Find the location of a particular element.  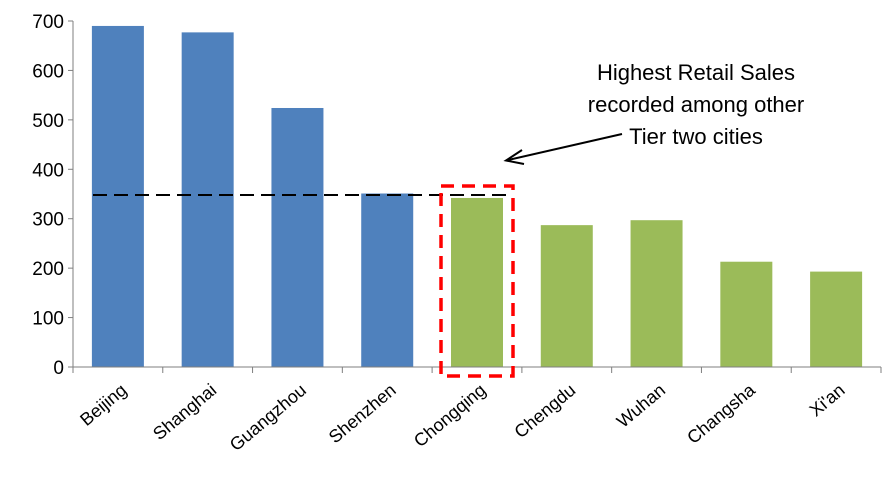

highlight-box is located at coordinates (477, 281).